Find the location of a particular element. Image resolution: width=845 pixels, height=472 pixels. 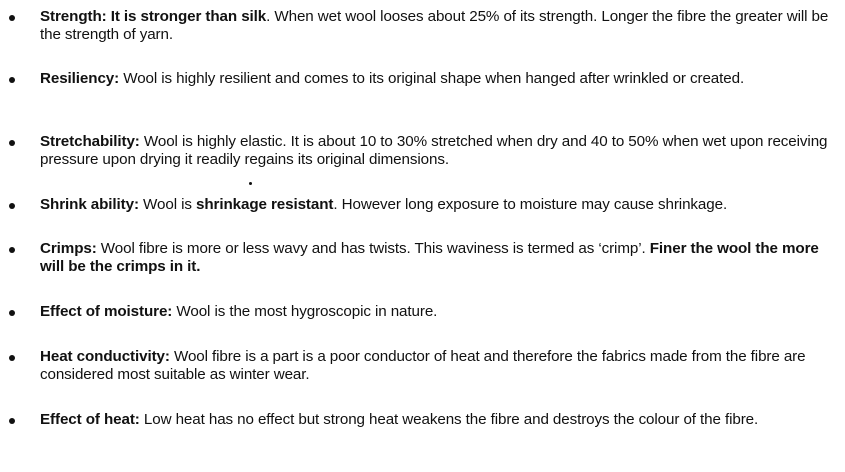

item-label: Crimps: is located at coordinates (68, 248).